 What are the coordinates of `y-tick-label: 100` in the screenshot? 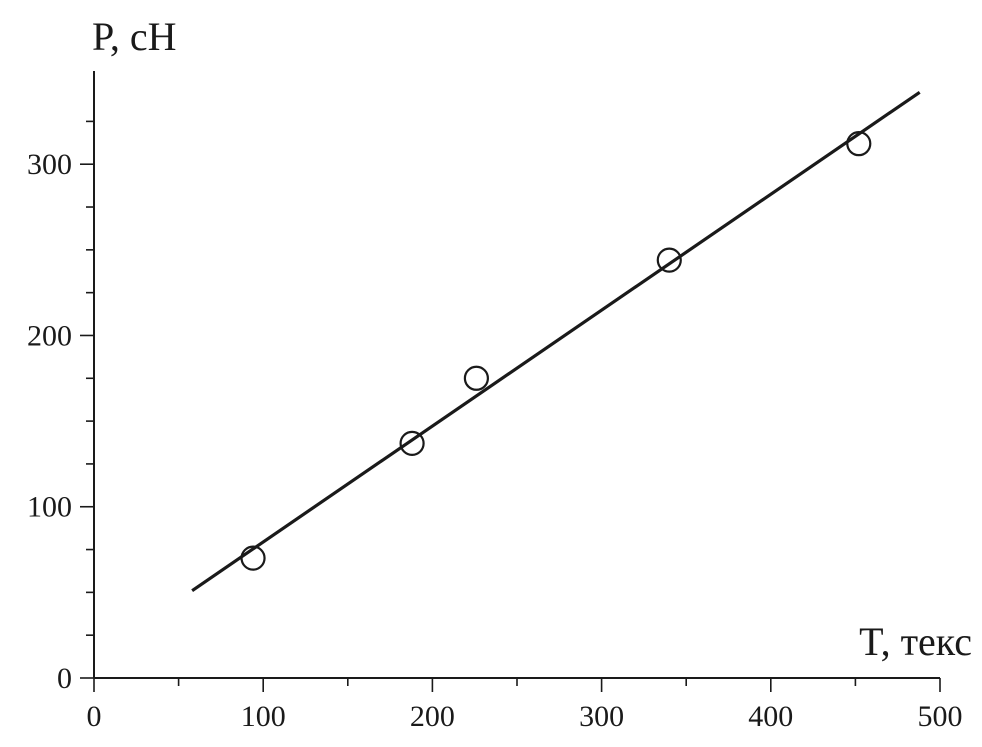 It's located at (49, 507).